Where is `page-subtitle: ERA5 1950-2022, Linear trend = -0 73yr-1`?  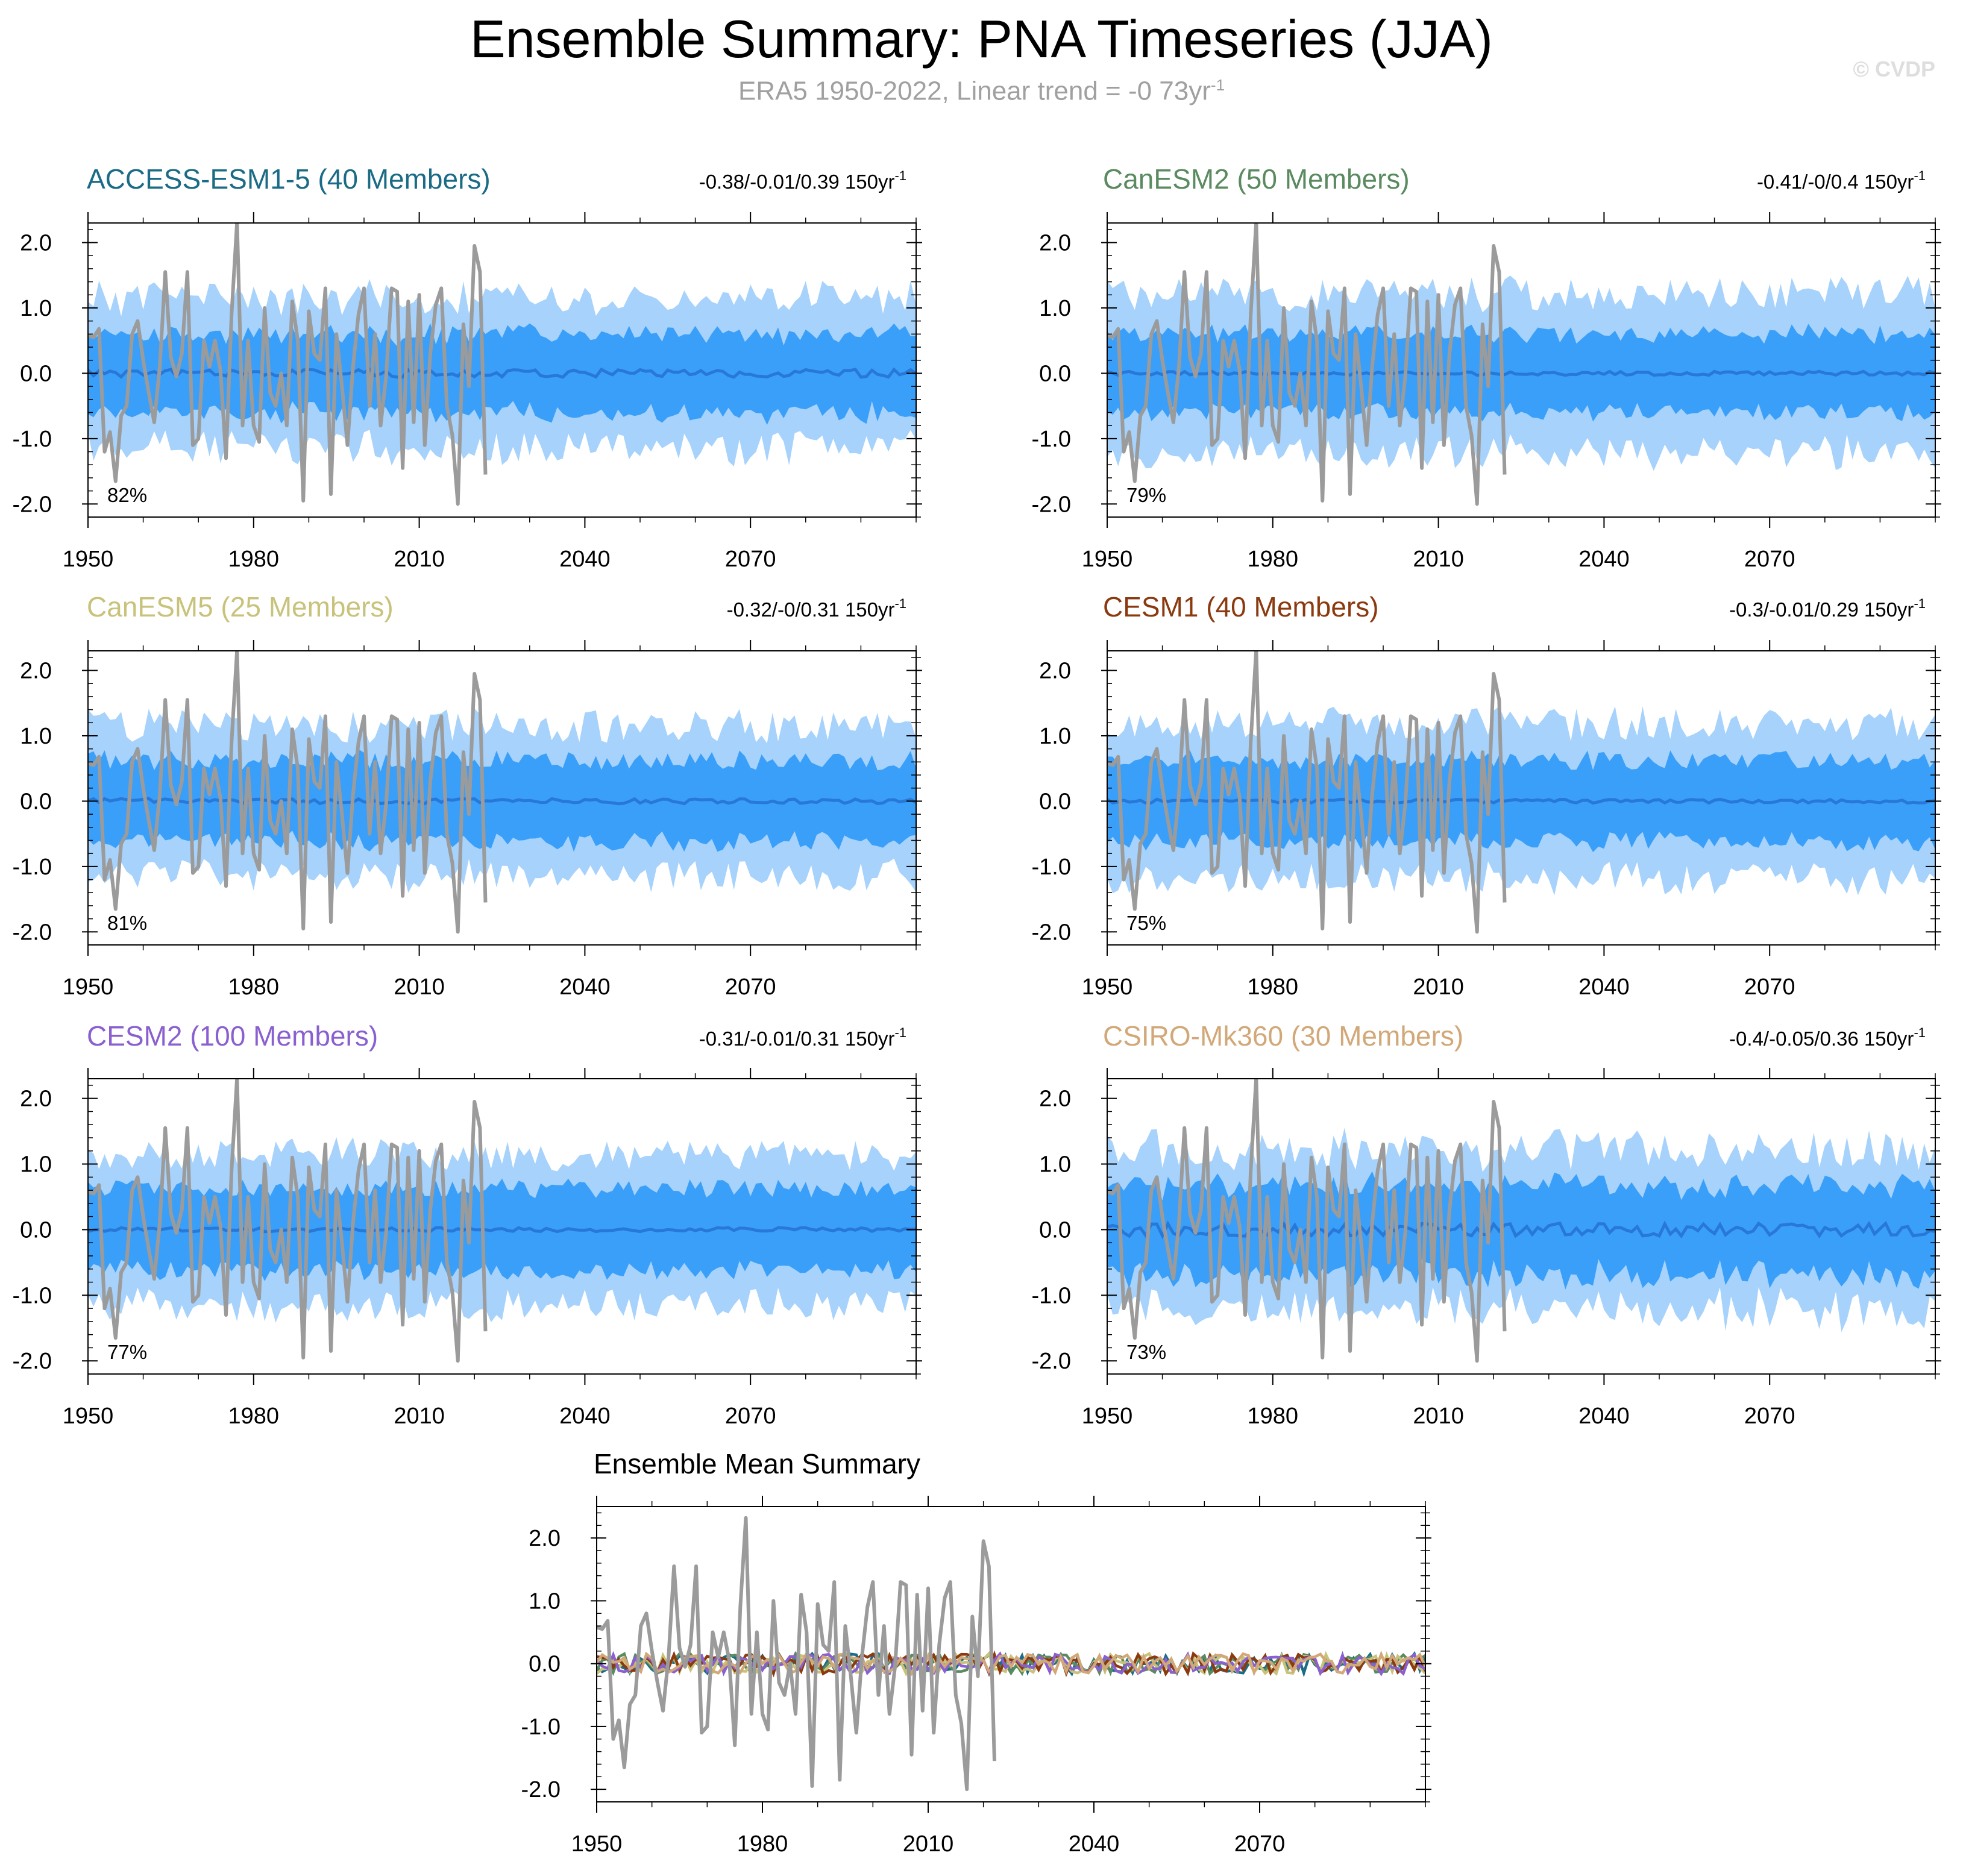 page-subtitle: ERA5 1950-2022, Linear trend = -0 73yr-1 is located at coordinates (981, 91).